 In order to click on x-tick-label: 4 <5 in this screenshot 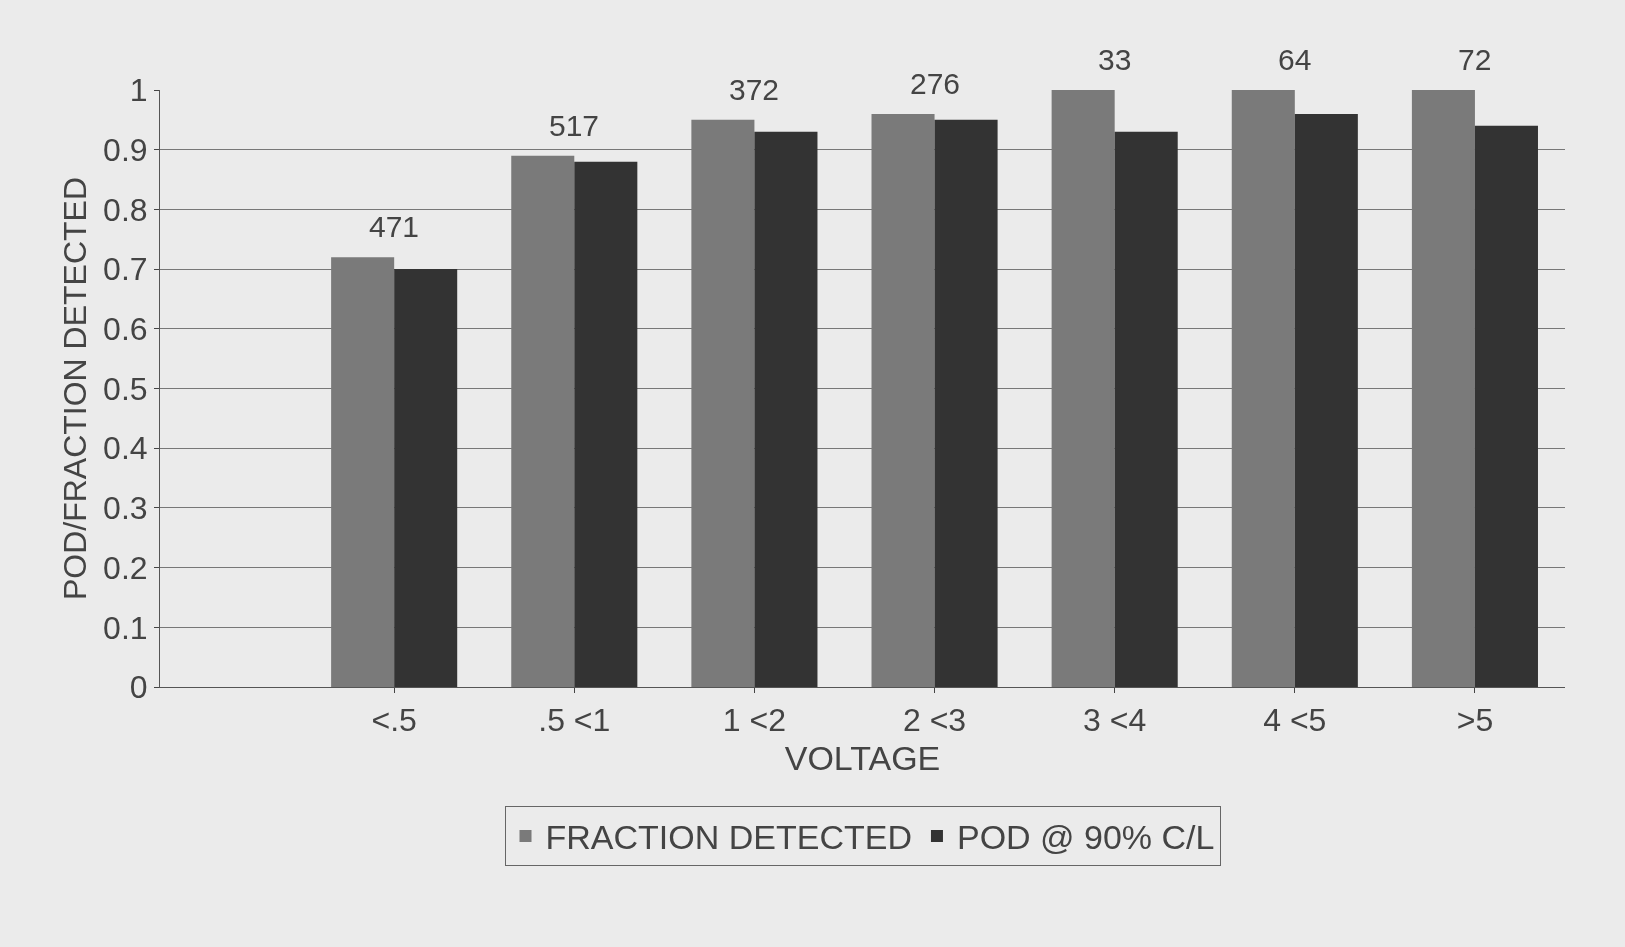, I will do `click(1295, 720)`.